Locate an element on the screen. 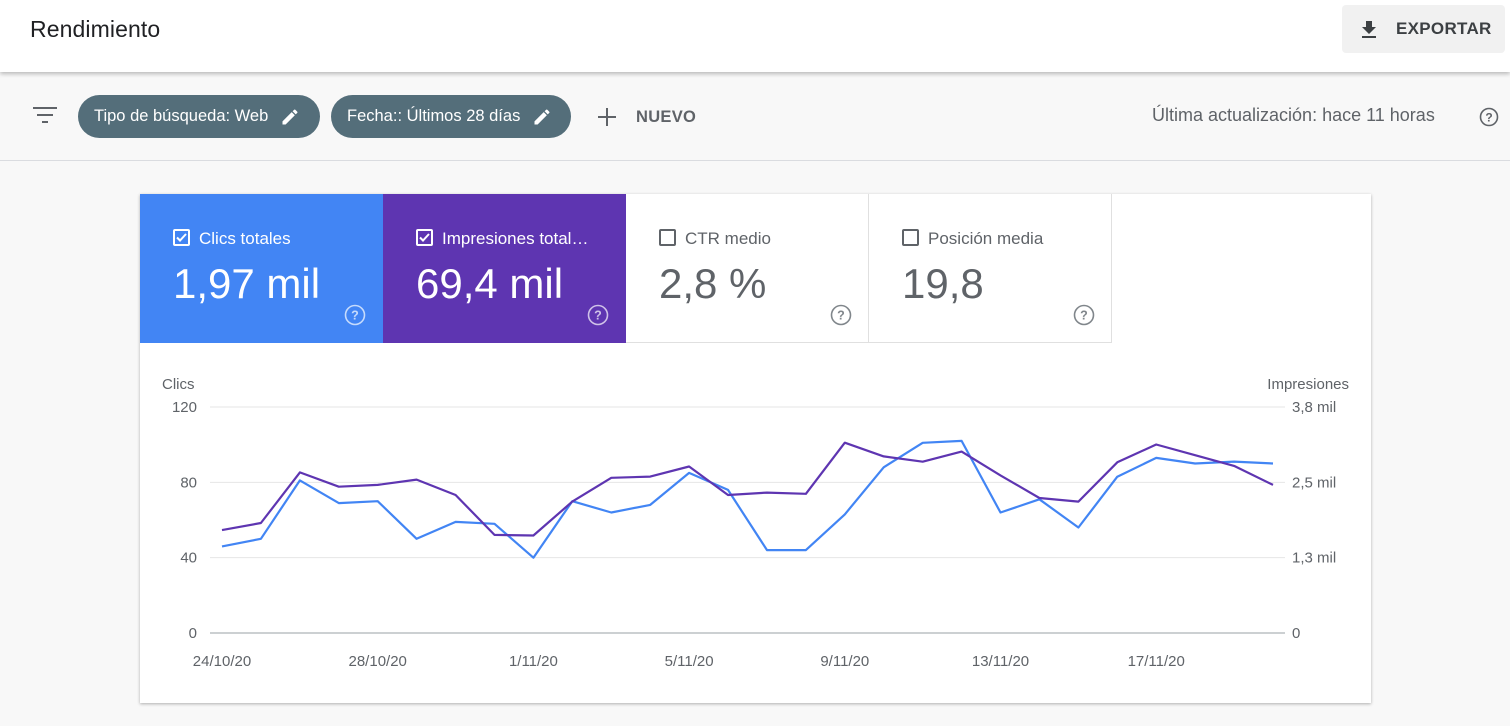 The width and height of the screenshot is (1510, 726). y-right-tick-label: 0 is located at coordinates (1296, 633).